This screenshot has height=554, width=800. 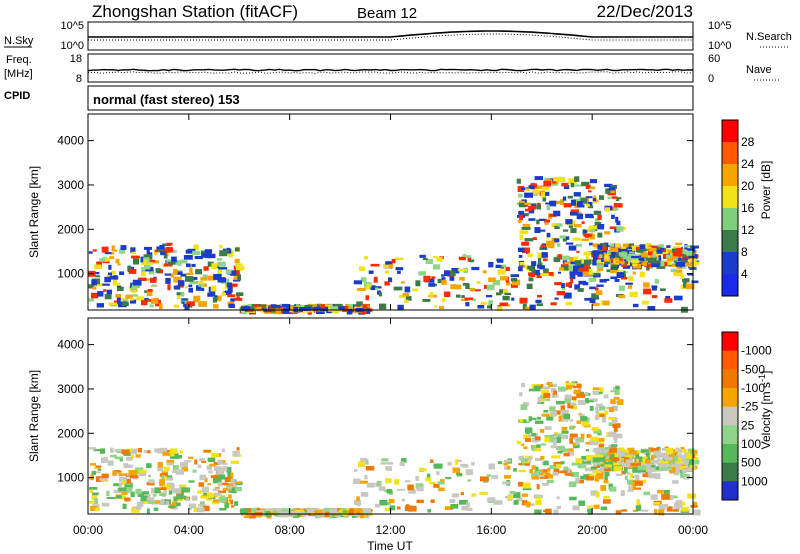 What do you see at coordinates (390, 98) in the screenshot?
I see `cpid-frame` at bounding box center [390, 98].